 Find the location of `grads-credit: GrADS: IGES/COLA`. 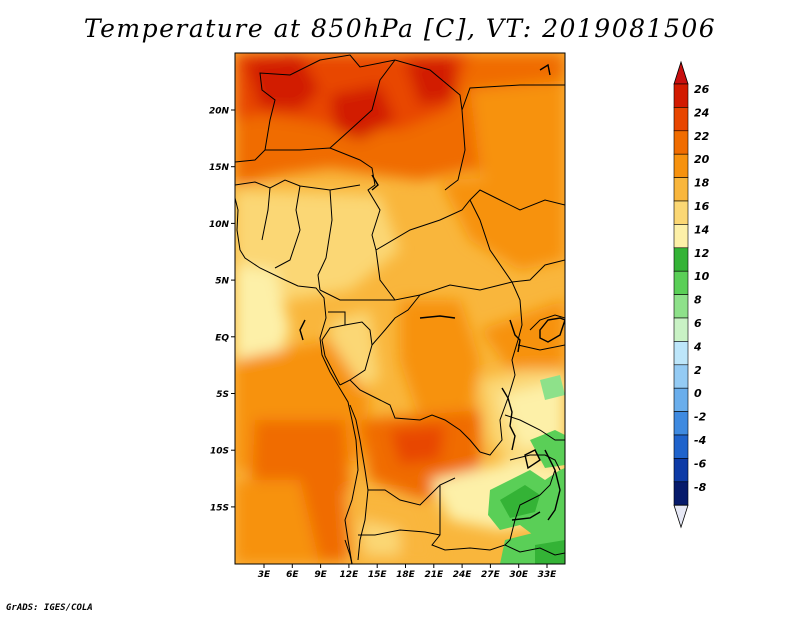

grads-credit: GrADS: IGES/COLA is located at coordinates (49, 608).